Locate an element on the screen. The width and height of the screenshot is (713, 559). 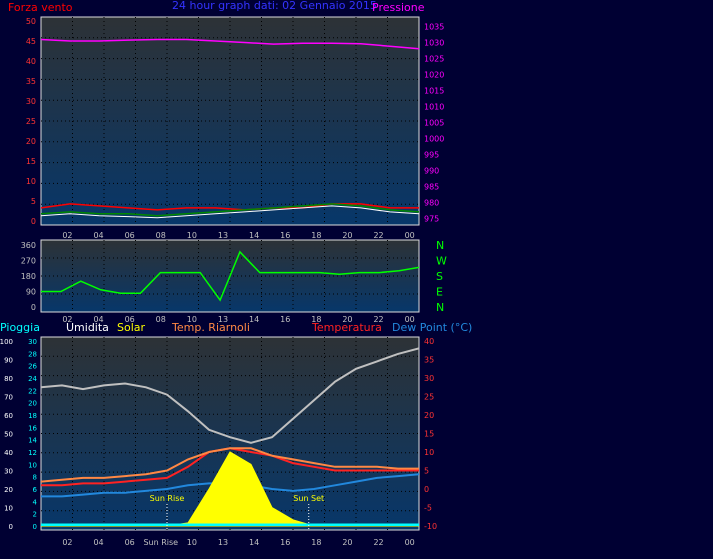
humidity-axis-tick: 70 is located at coordinates (8, 398).